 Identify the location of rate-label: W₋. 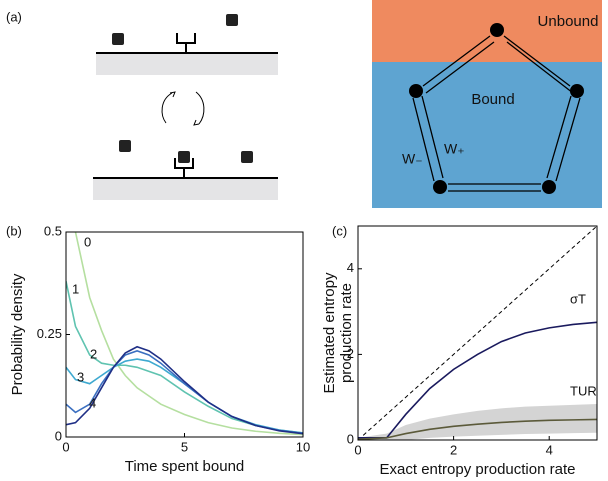
(412, 159).